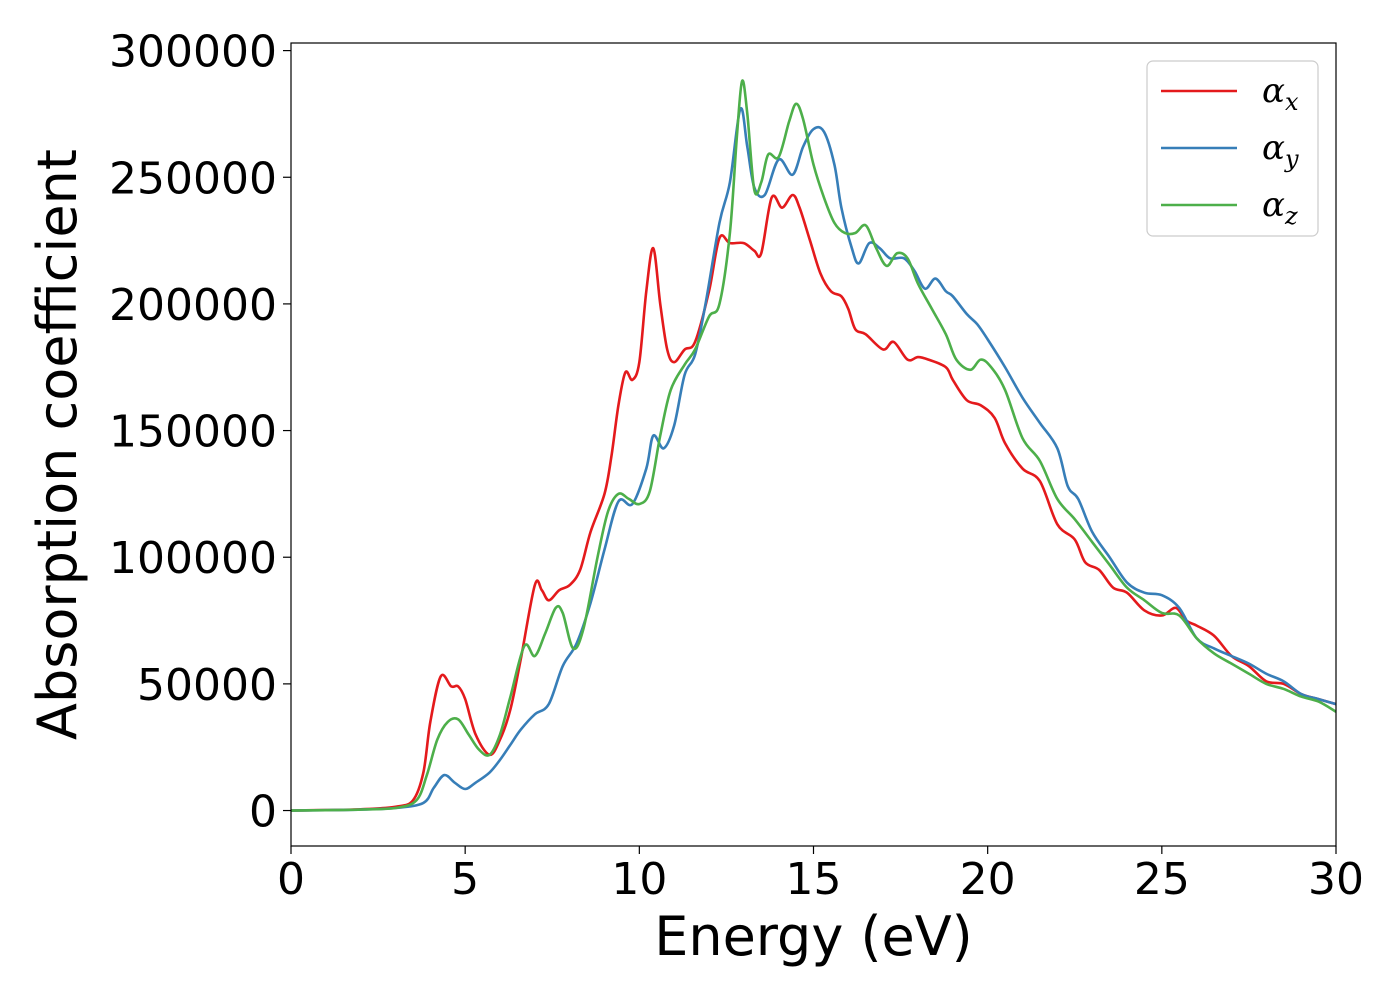 Image resolution: width=1400 pixels, height=1004 pixels. What do you see at coordinates (814, 879) in the screenshot?
I see `x-tick-label: 15` at bounding box center [814, 879].